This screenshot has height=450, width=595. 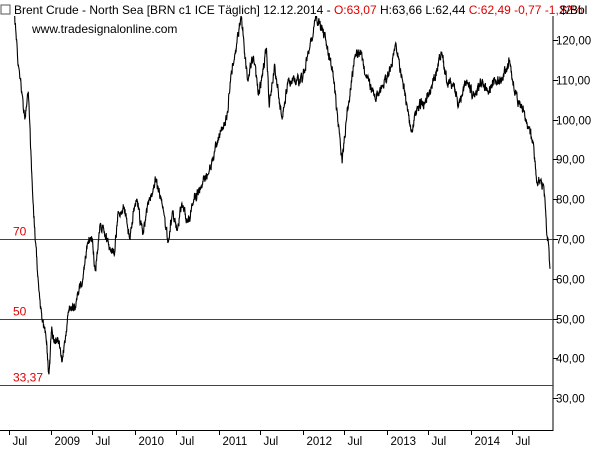 I want to click on y-tick-label: 80,00, so click(x=570, y=201).